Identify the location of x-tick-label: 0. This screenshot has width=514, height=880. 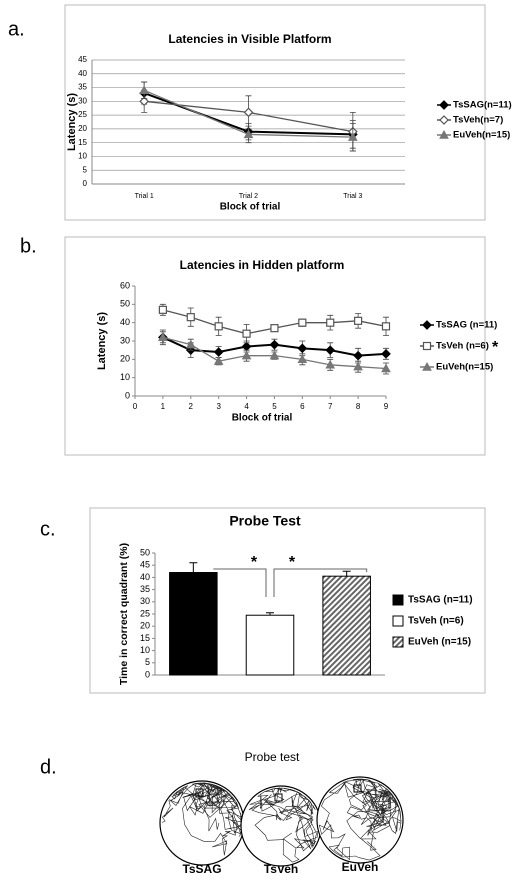
(135, 406).